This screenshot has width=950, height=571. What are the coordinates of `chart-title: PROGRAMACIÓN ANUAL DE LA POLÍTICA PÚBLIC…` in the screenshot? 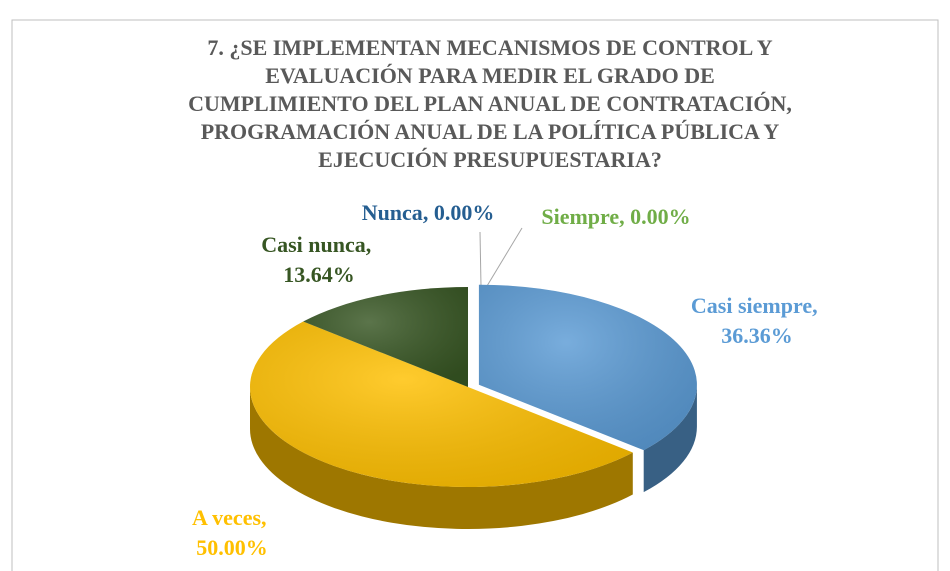 It's located at (490, 131).